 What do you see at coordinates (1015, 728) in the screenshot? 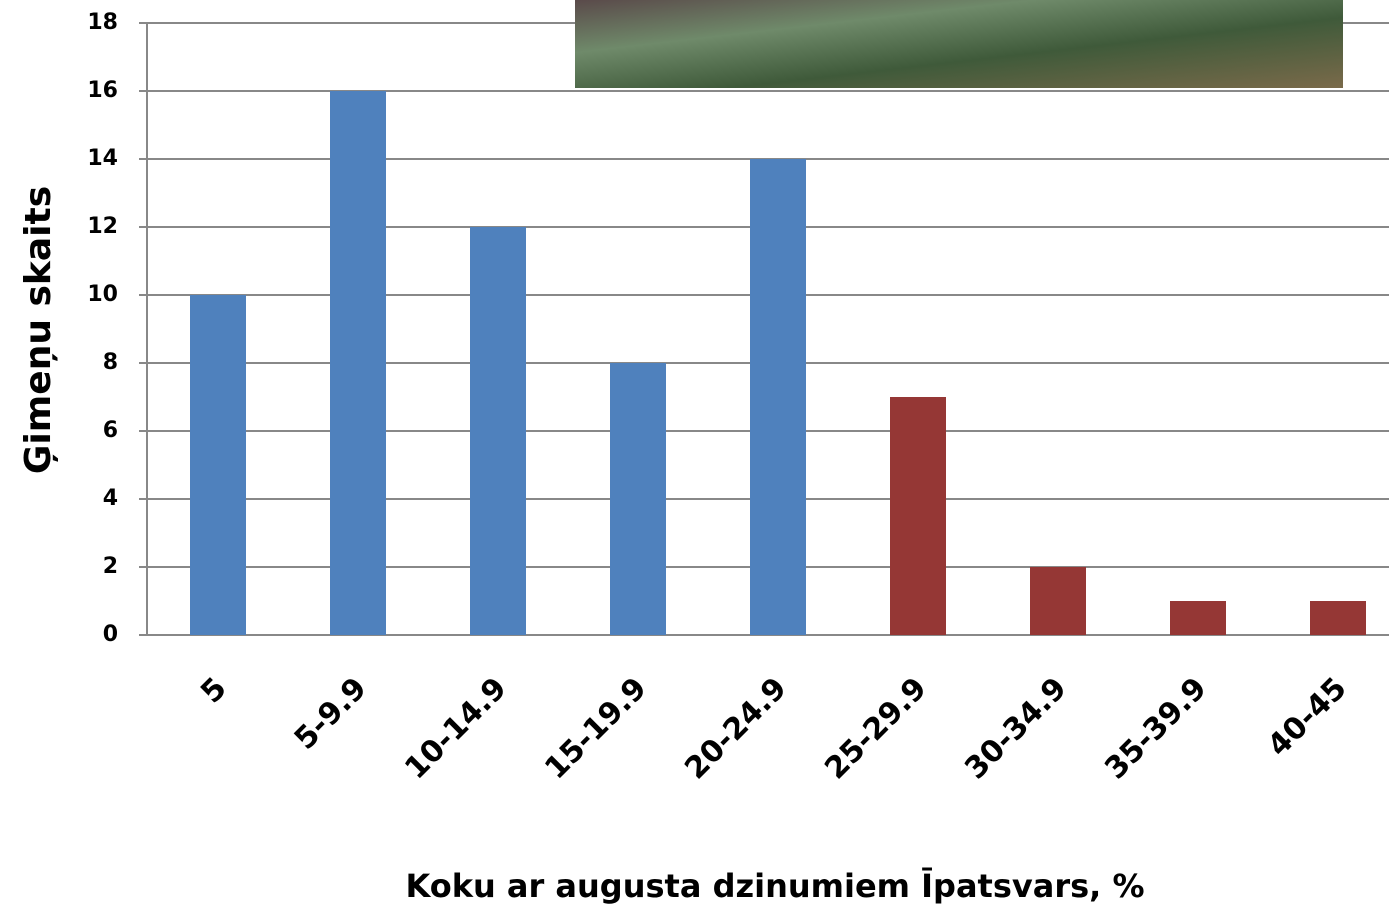
I see `x-tick-label: 30-34.9` at bounding box center [1015, 728].